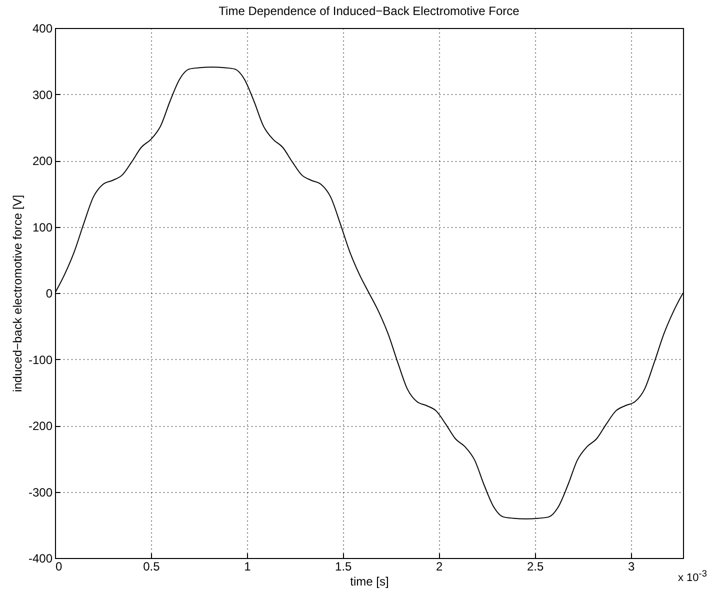 Image resolution: width=727 pixels, height=593 pixels. Describe the element at coordinates (440, 567) in the screenshot. I see `x-tick-label: 2` at that location.